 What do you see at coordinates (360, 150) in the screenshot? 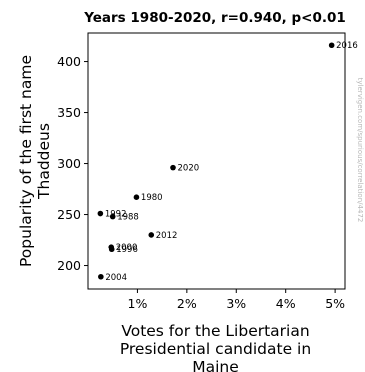
I see `watermark-text: tylervigen.com/spurious/correlation/4472` at bounding box center [360, 150].